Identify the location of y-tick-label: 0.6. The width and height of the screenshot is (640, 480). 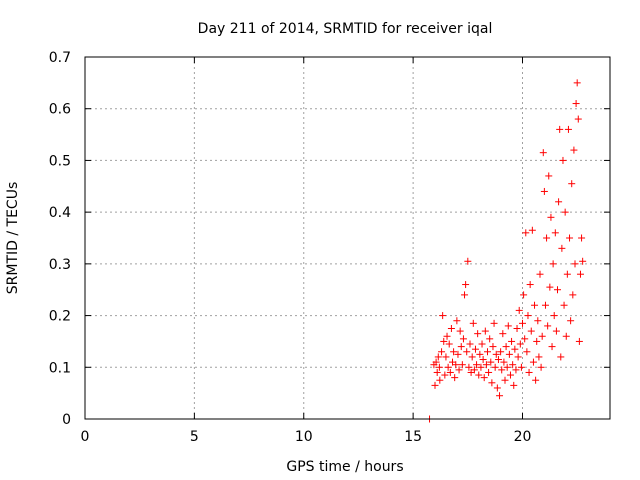
(60, 110).